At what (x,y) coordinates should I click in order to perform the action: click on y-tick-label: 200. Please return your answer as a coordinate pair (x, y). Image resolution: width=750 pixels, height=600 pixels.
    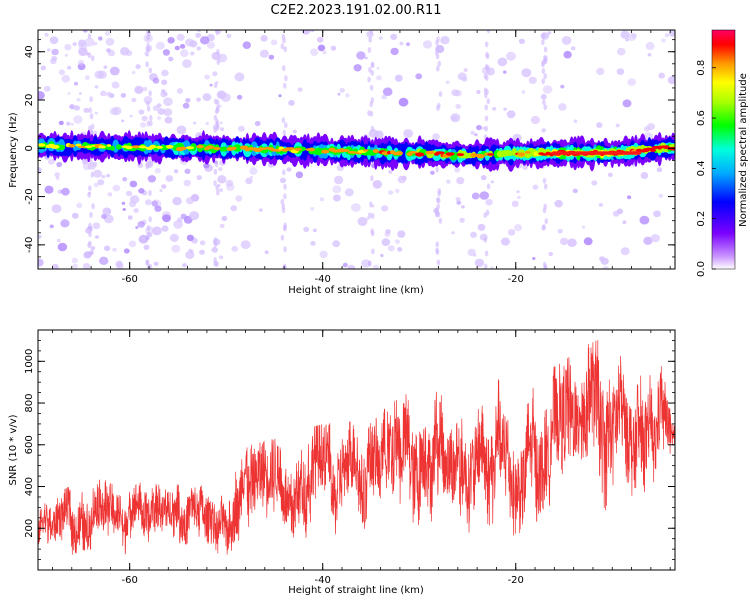
    Looking at the image, I should click on (29, 528).